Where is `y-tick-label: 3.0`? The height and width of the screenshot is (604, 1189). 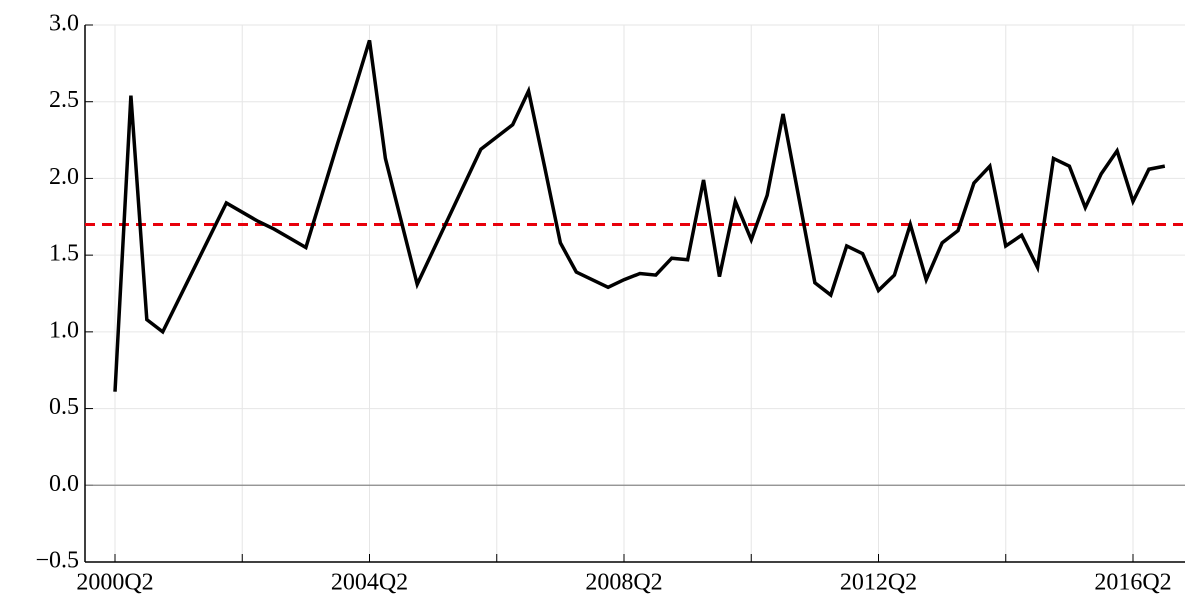 y-tick-label: 3.0 is located at coordinates (64, 24).